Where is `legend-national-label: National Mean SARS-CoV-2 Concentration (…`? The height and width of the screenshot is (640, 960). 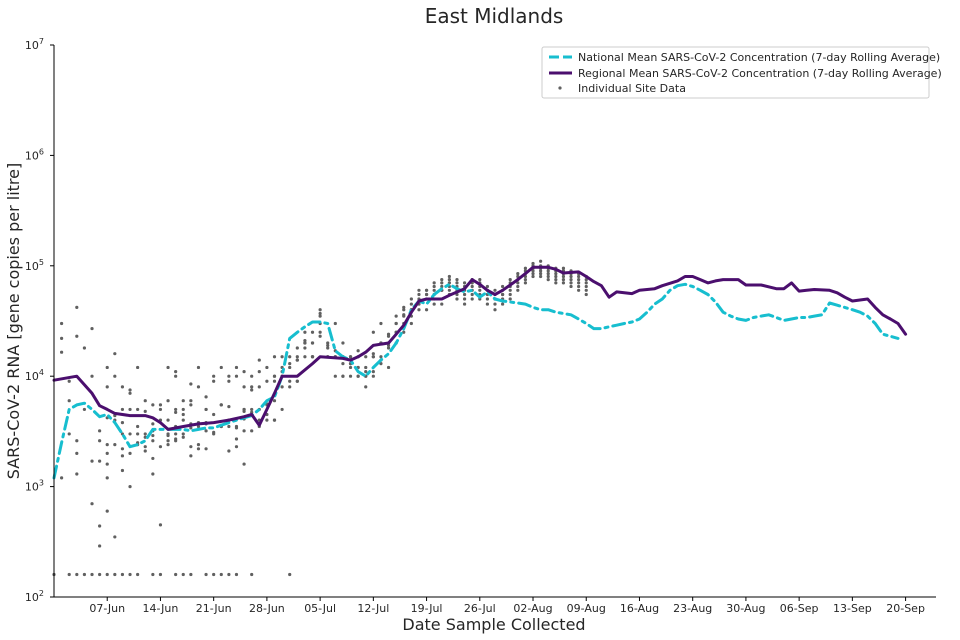
legend-national-label: National Mean SARS-CoV-2 Concentration (… is located at coordinates (759, 57).